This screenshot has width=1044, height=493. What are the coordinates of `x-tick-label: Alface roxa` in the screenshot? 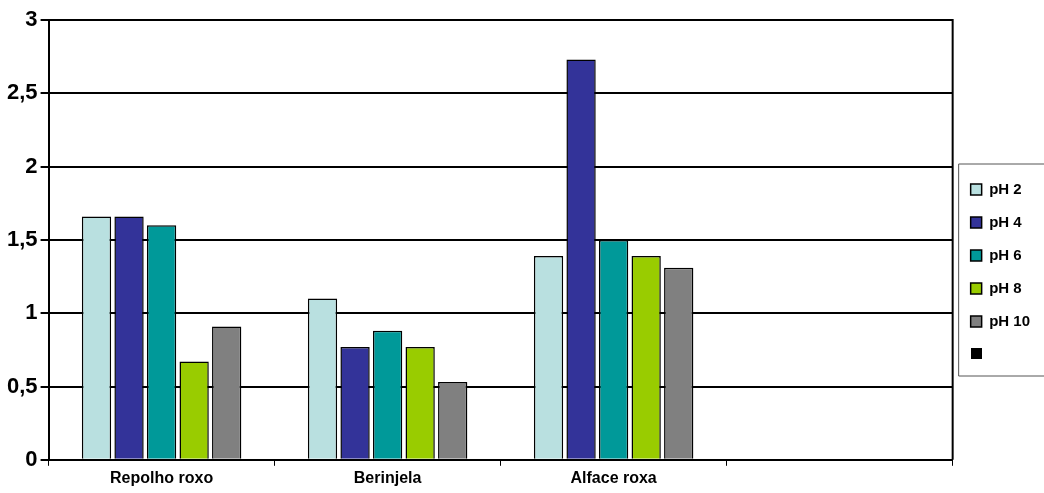 It's located at (613, 477).